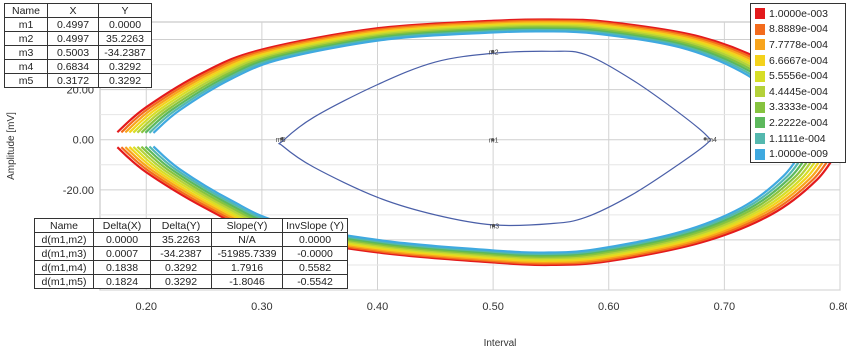 The width and height of the screenshot is (847, 354). What do you see at coordinates (73, 66) in the screenshot?
I see `marker-x-cell: 0.6834` at bounding box center [73, 66].